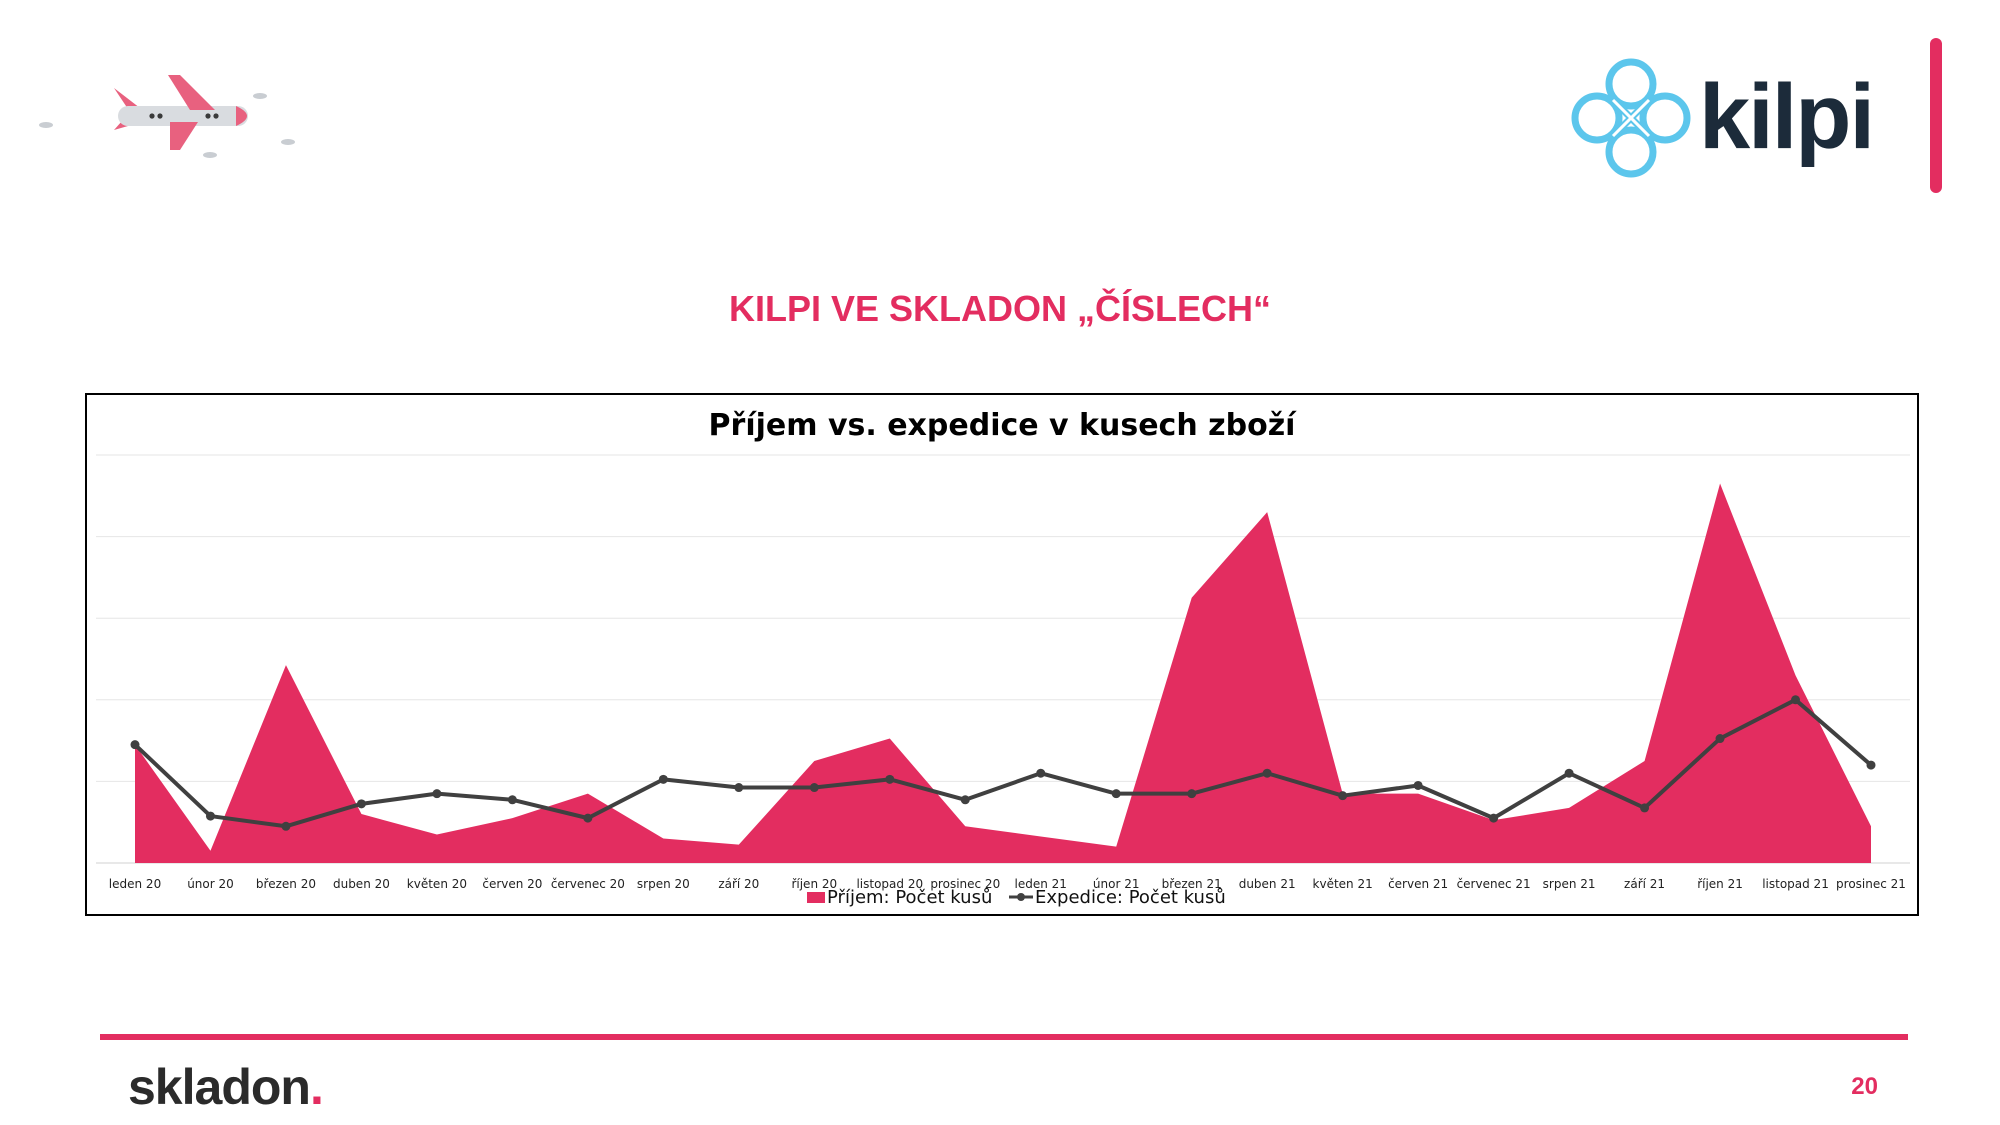 Image resolution: width=2000 pixels, height=1125 pixels. I want to click on series-line-expedice, so click(1003, 763).